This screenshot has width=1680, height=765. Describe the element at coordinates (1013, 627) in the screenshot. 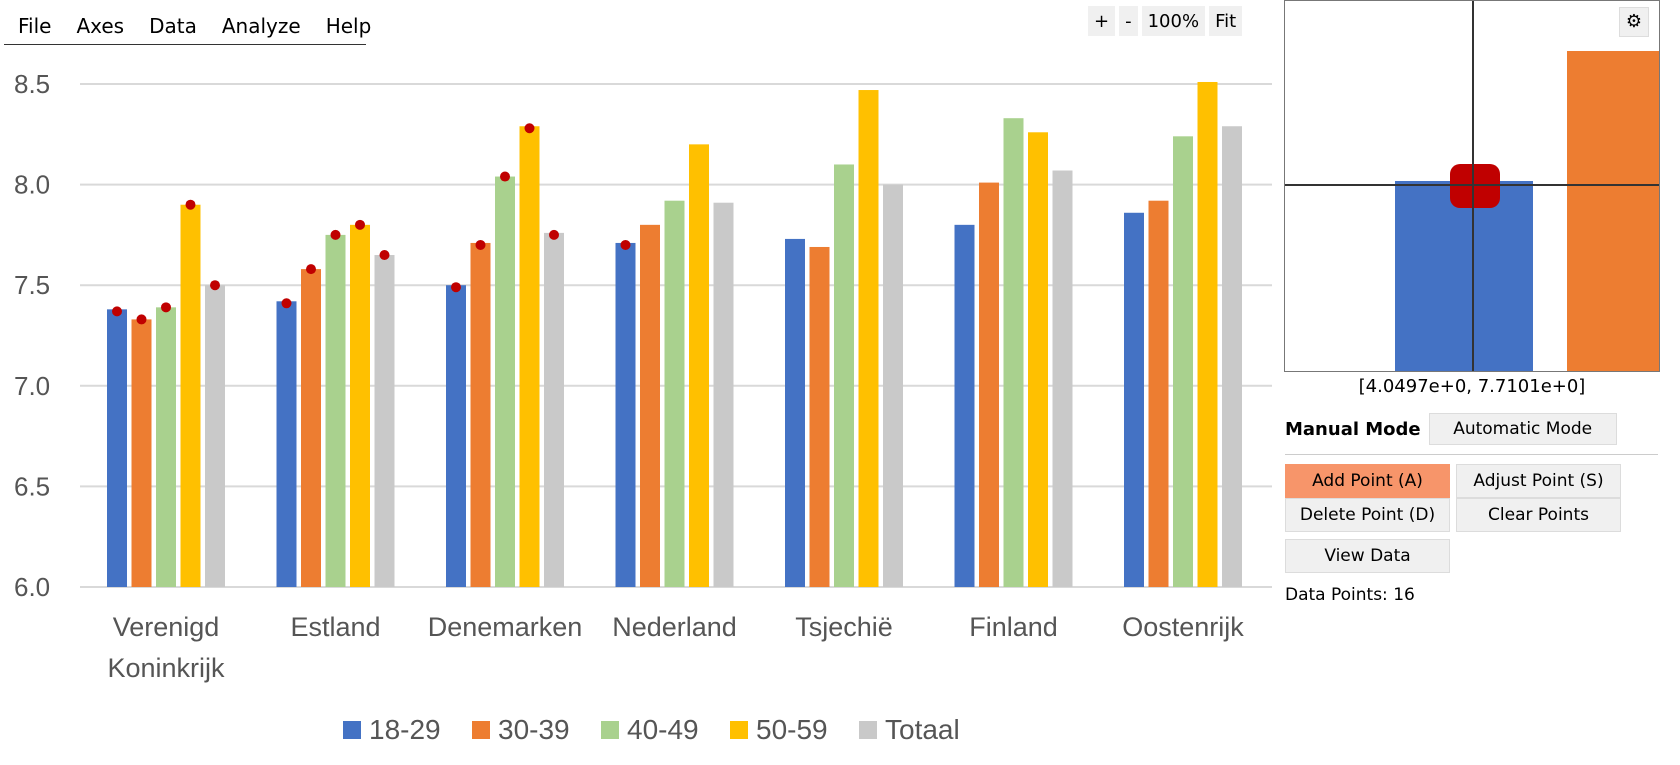

I see `category-label: Finland` at that location.